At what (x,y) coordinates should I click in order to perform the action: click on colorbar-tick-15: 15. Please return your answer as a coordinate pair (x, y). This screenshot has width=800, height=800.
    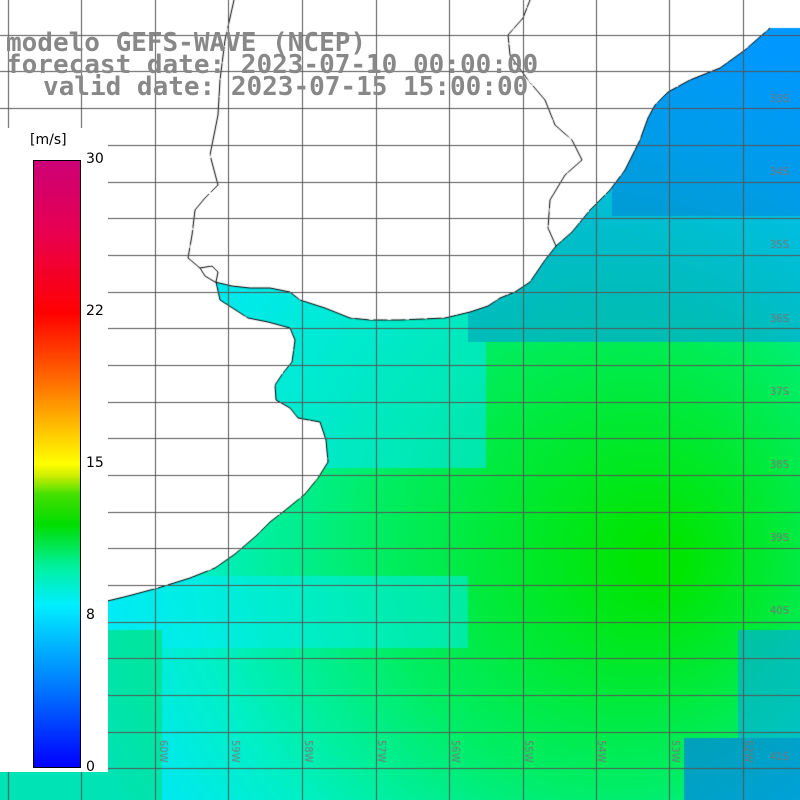
    Looking at the image, I should click on (95, 463).